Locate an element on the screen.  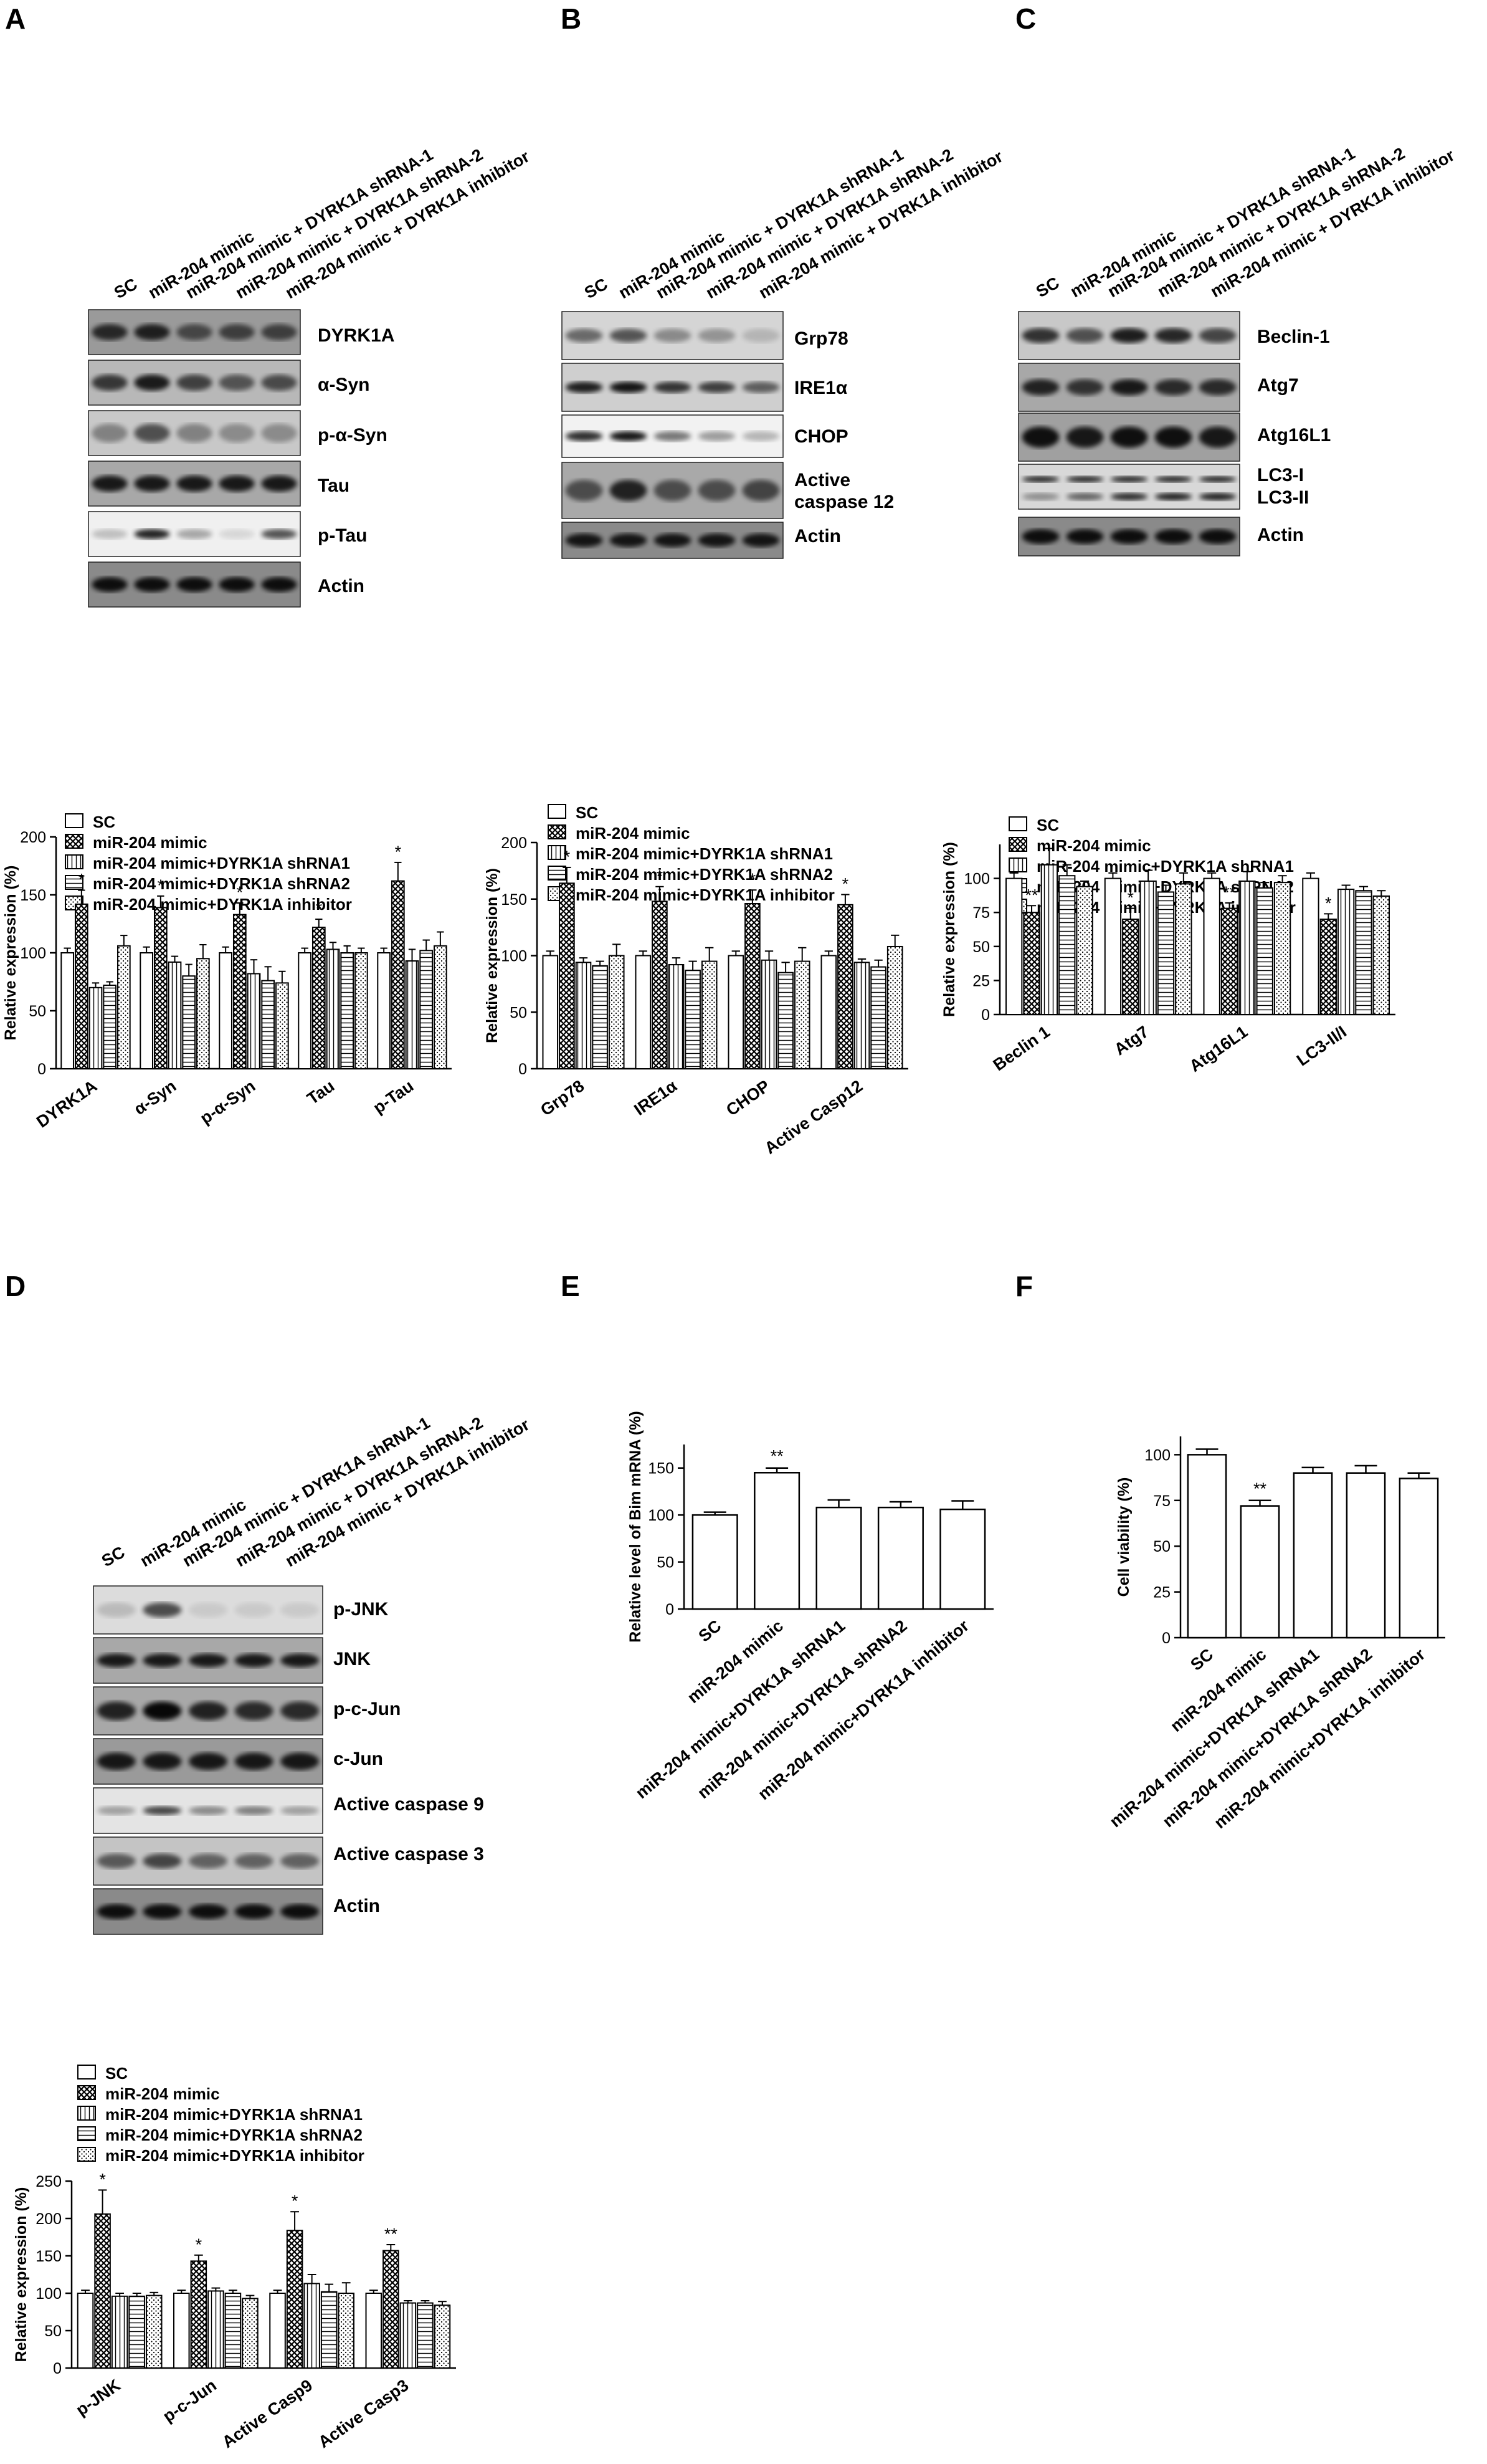
y-tick-label: 25 is located at coordinates (981, 981).